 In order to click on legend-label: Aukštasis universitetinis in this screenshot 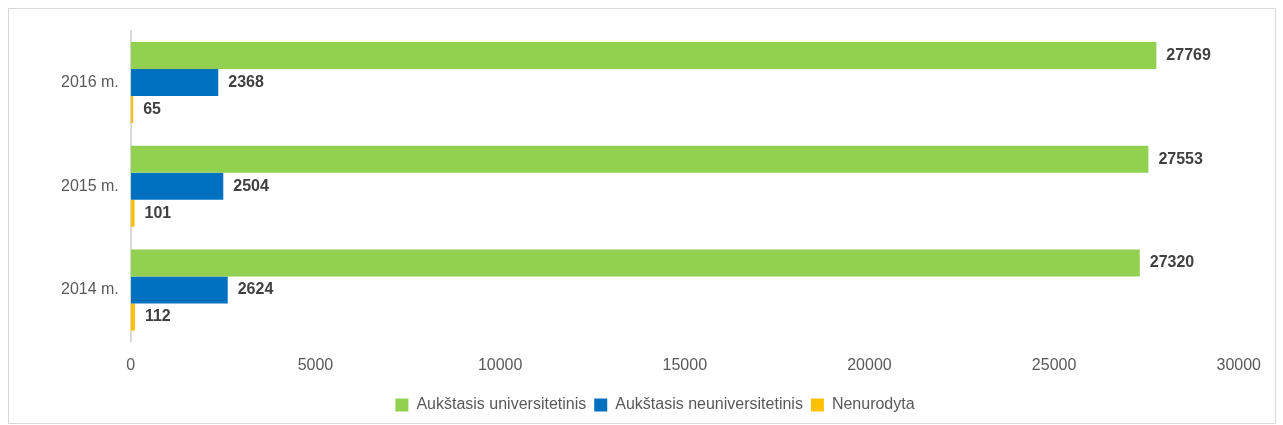, I will do `click(501, 404)`.